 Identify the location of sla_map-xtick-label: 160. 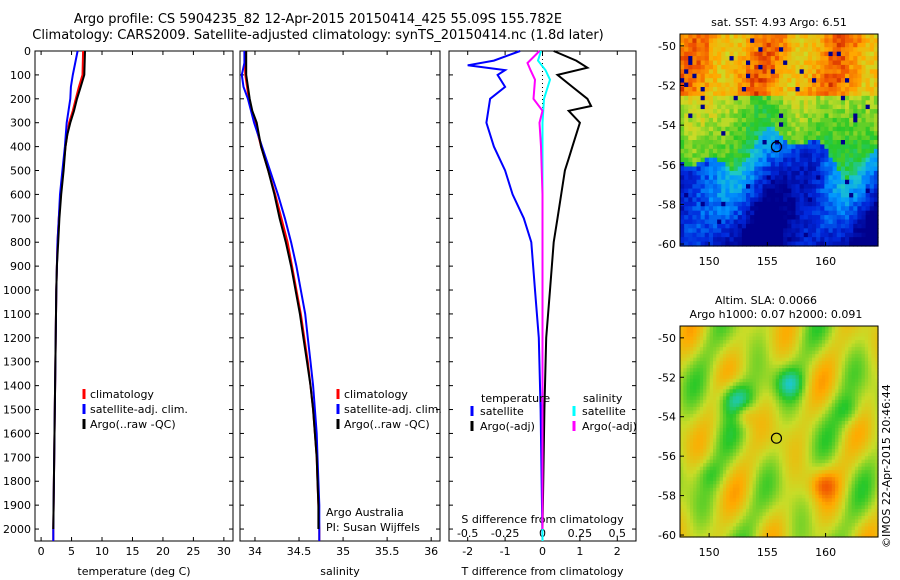
(825, 552).